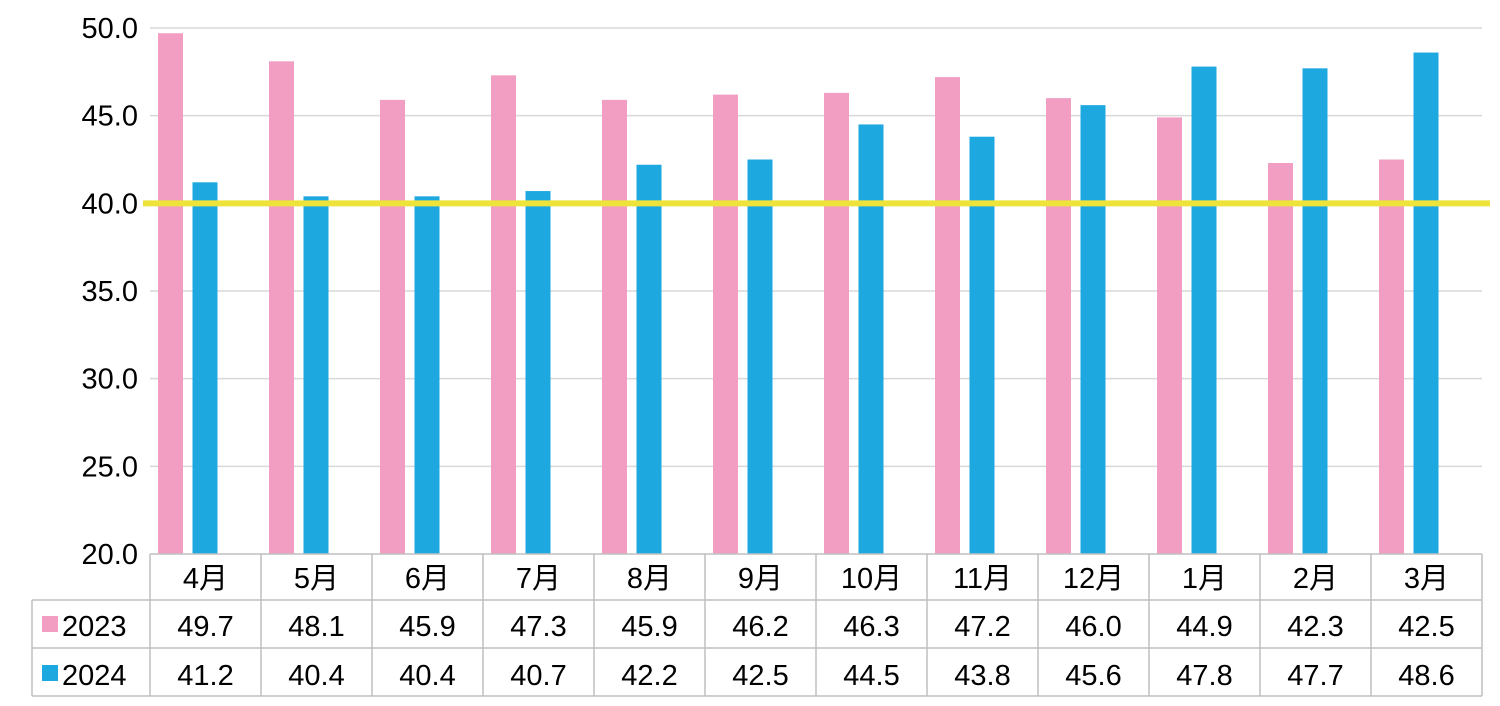 The height and width of the screenshot is (706, 1500). Describe the element at coordinates (94, 627) in the screenshot. I see `legend-label: 2023` at that location.